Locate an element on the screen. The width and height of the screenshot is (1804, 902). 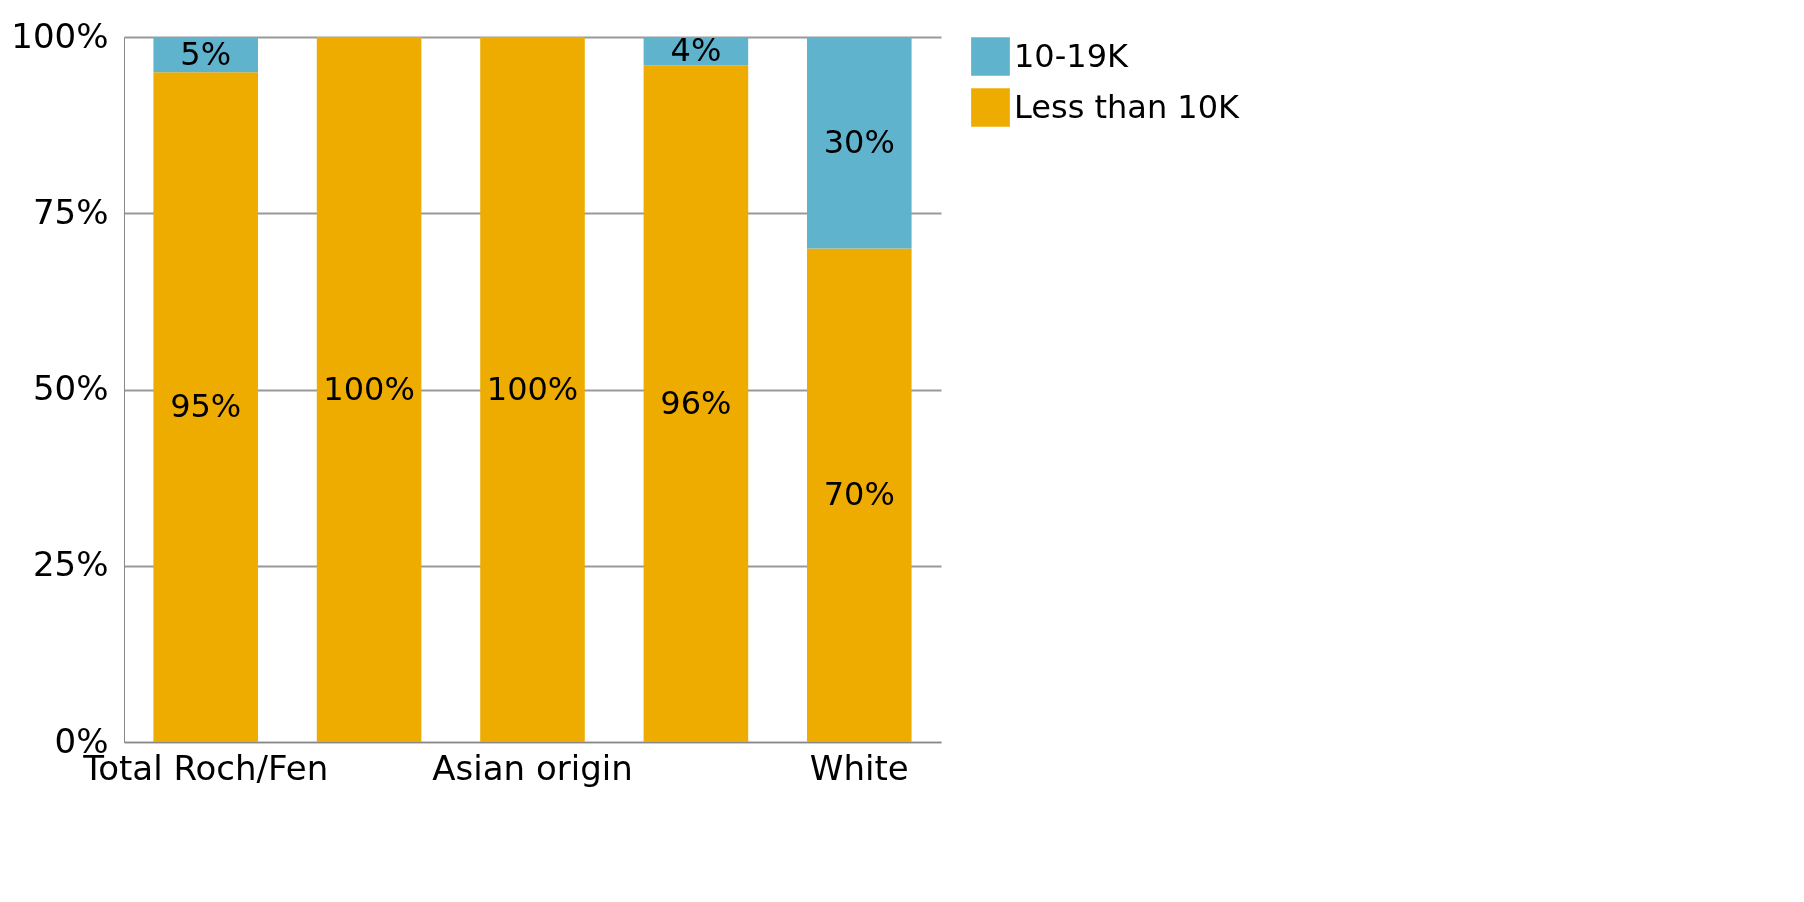
x-tick-label: Asian origin is located at coordinates (532, 767).